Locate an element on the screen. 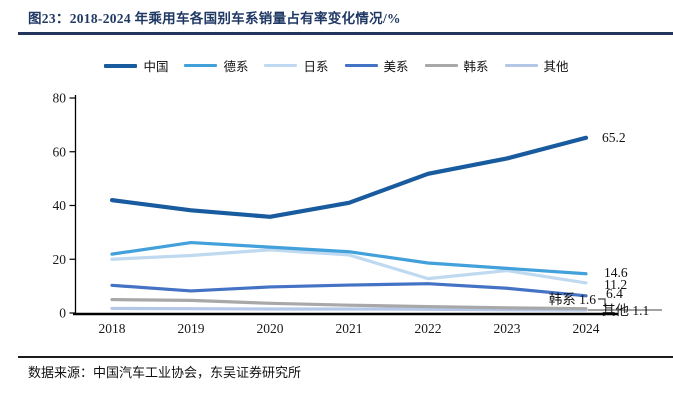  chart-title: 图23：2018-2024 年乘用车各国别车系销量占有率变化情况/% is located at coordinates (214, 18).